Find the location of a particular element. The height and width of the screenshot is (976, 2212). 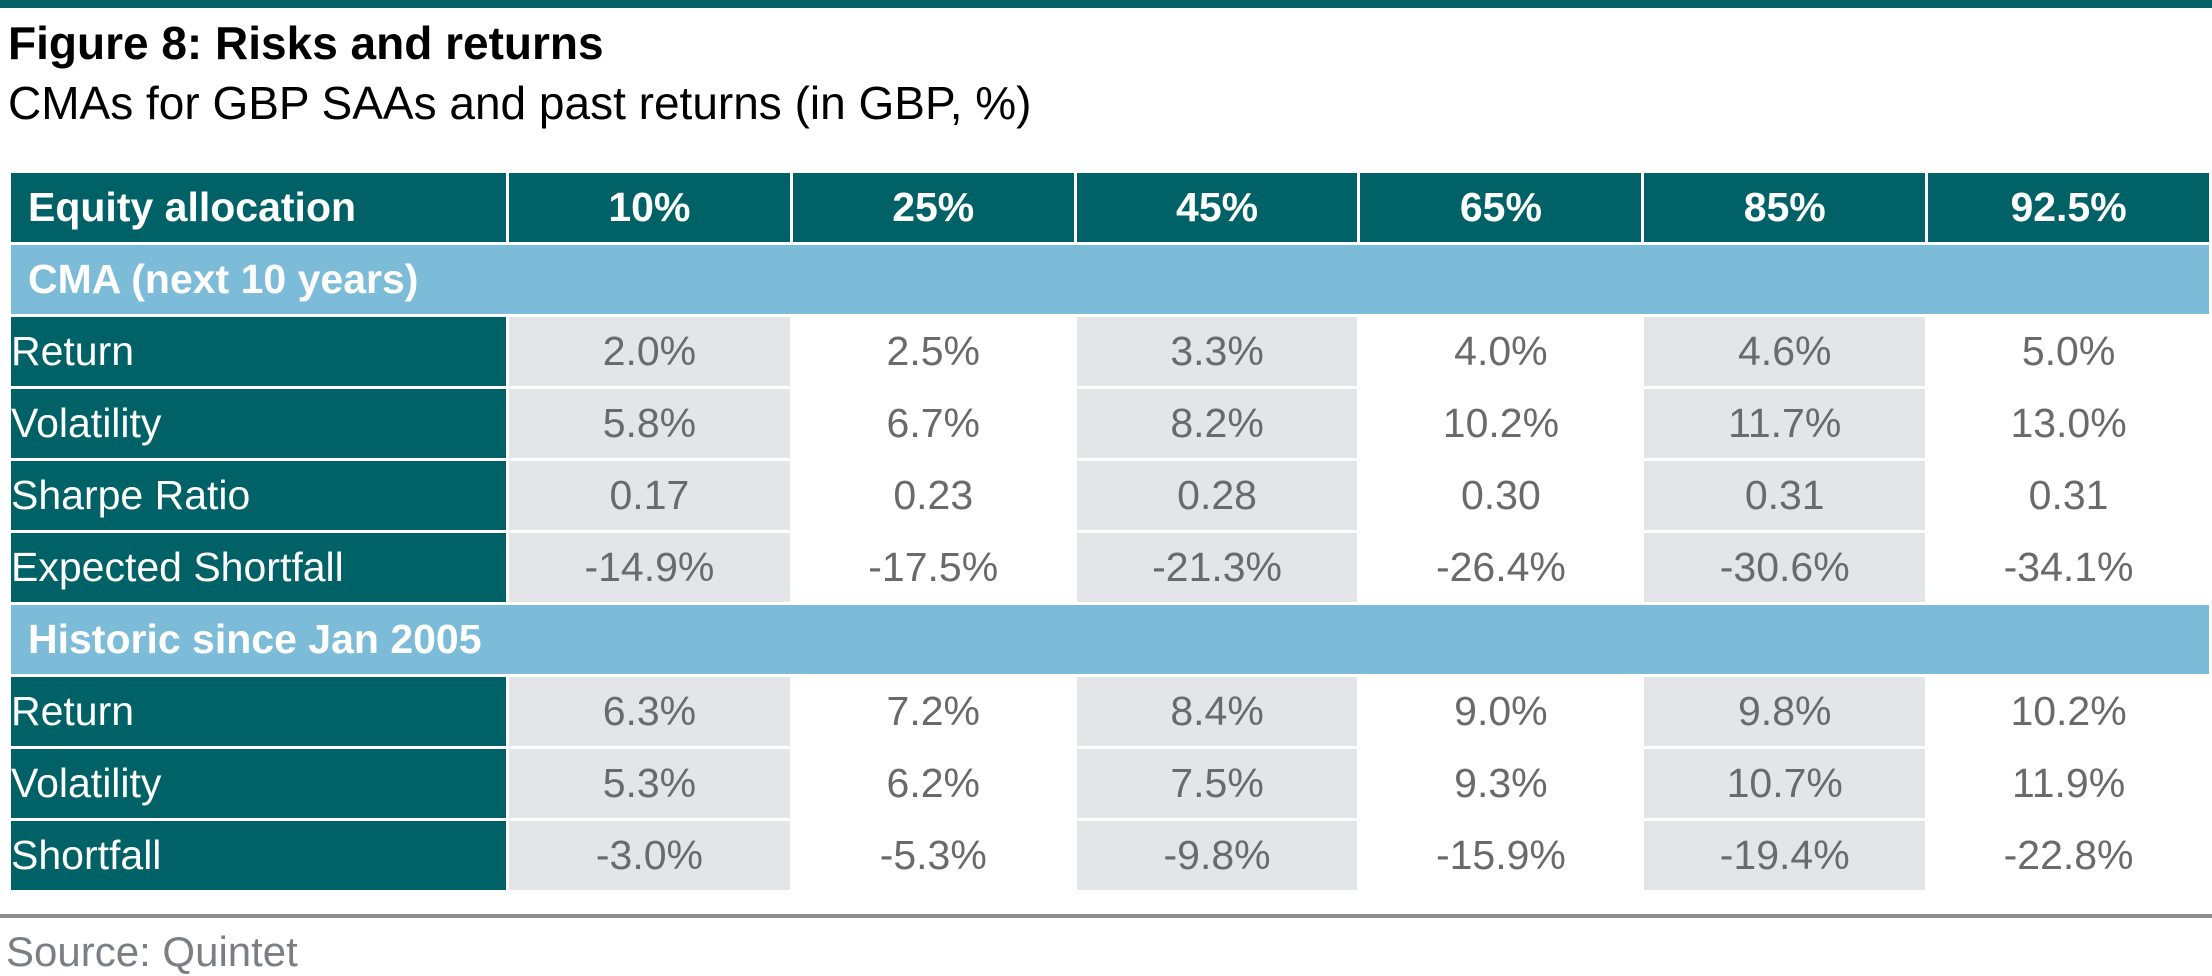

value-cell: -15.9% is located at coordinates (1501, 855).